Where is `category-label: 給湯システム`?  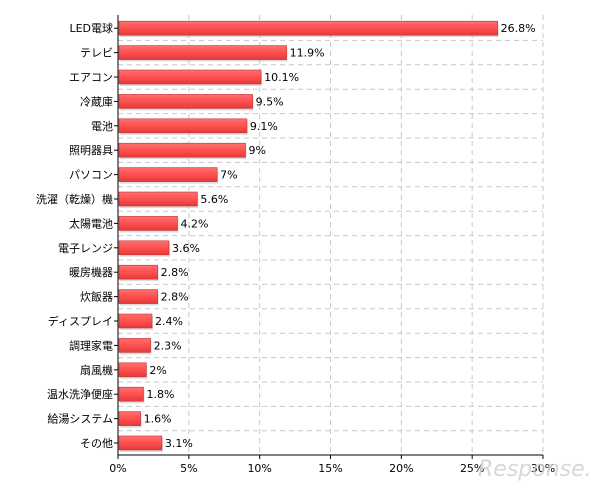
category-label: 給湯システム is located at coordinates (80, 419).